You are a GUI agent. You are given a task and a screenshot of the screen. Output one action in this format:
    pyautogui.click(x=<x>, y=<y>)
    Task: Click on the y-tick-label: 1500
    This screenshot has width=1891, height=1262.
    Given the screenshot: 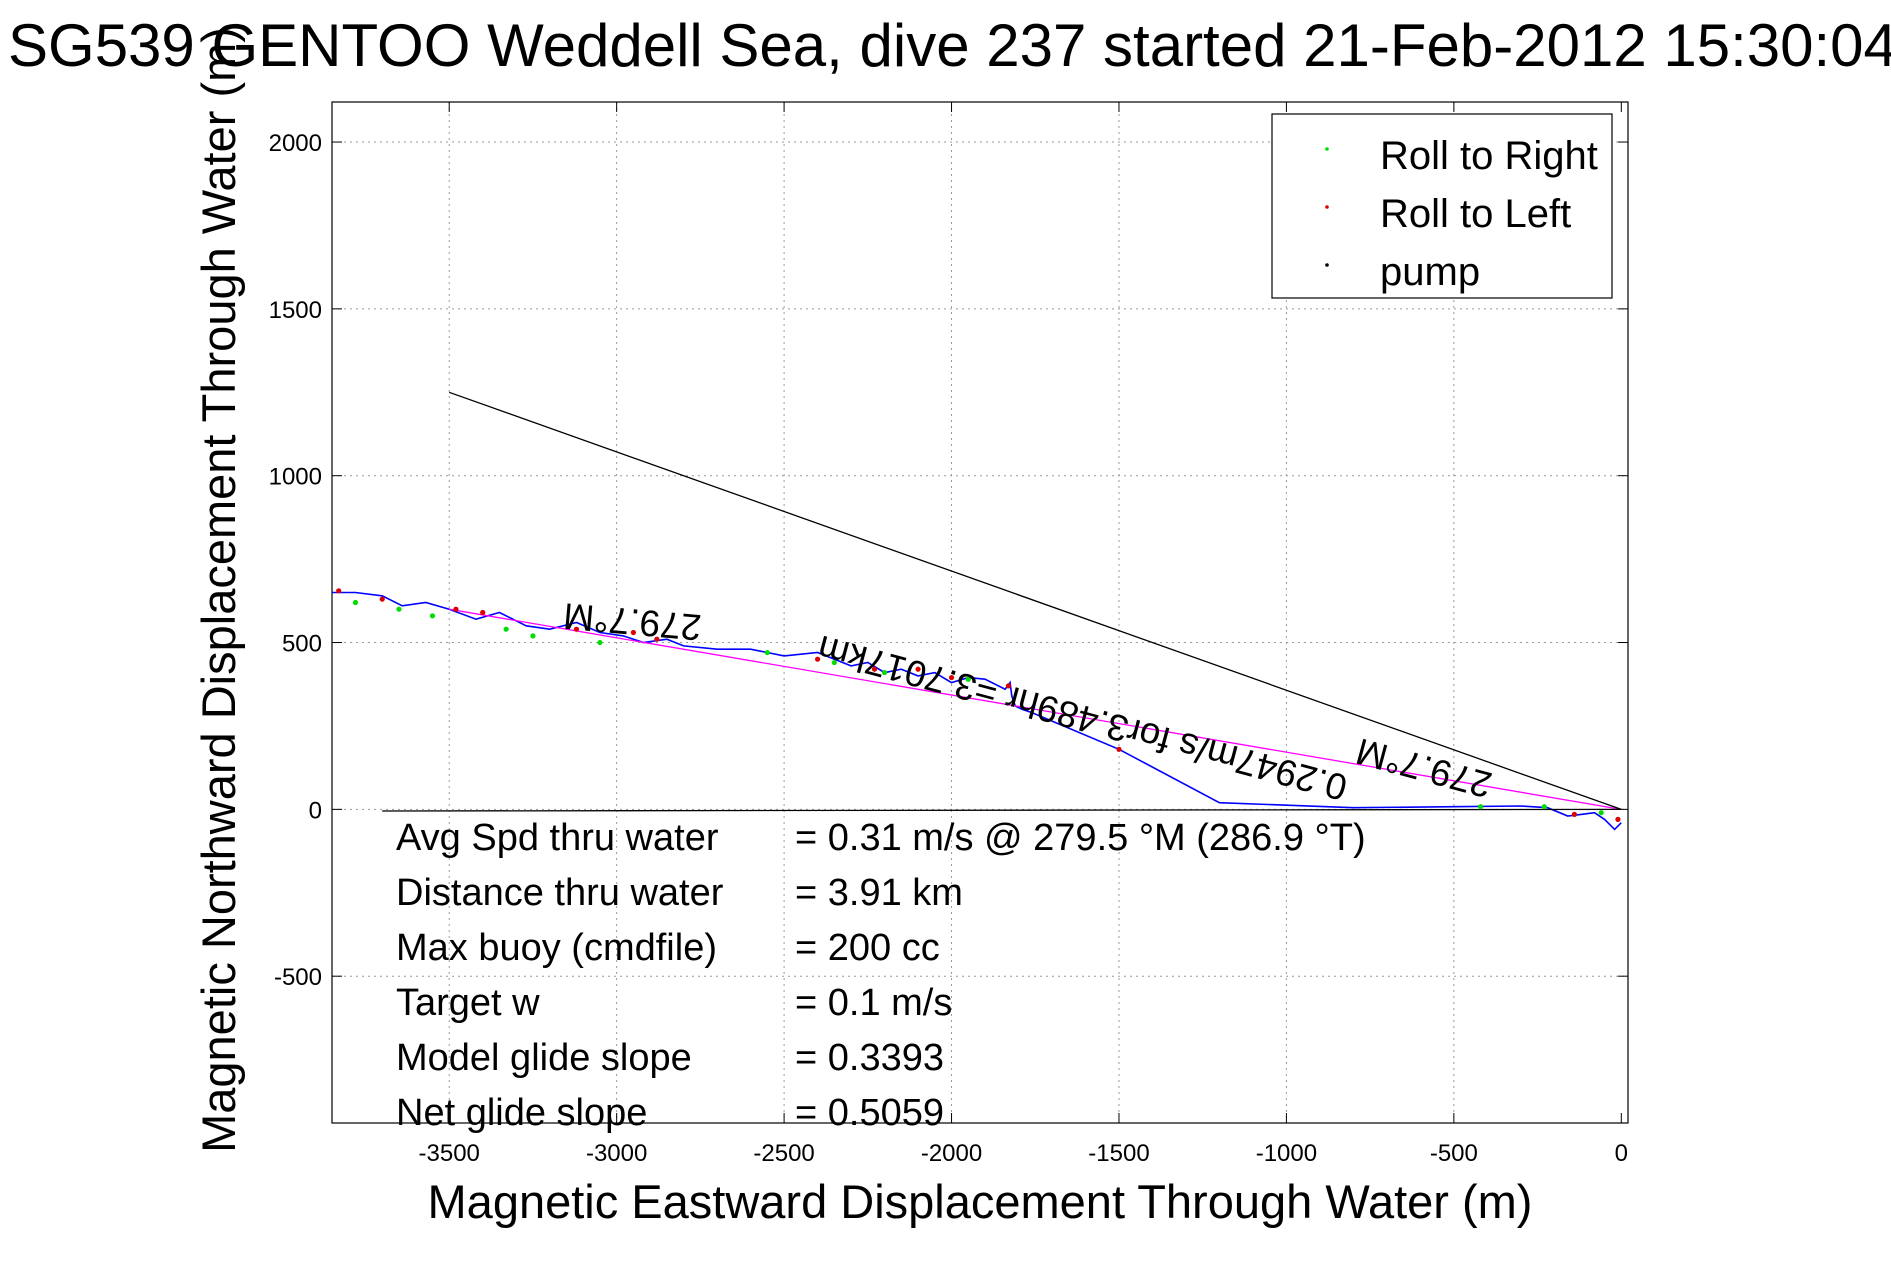 What is the action you would take?
    pyautogui.click(x=295, y=310)
    